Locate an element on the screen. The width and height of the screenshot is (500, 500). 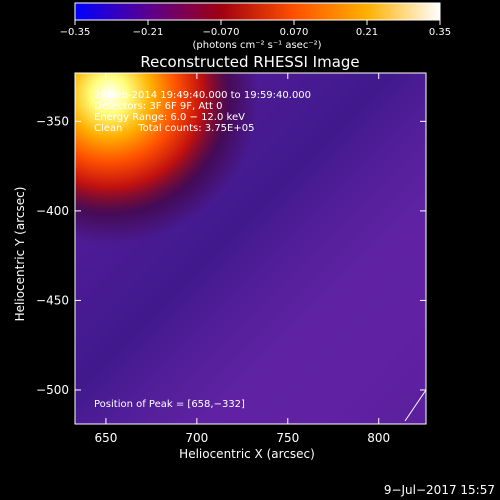
x-tick-label: 800 is located at coordinates (378, 438).